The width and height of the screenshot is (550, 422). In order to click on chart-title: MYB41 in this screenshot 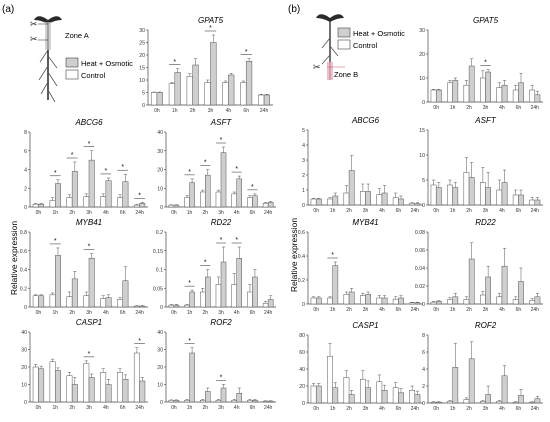, I will do `click(89, 222)`.